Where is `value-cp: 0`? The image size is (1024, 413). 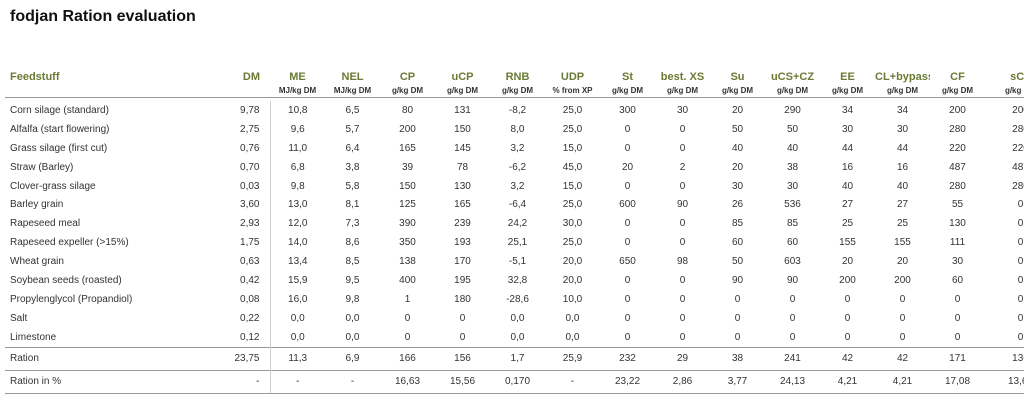
value-cp: 0 is located at coordinates (407, 318).